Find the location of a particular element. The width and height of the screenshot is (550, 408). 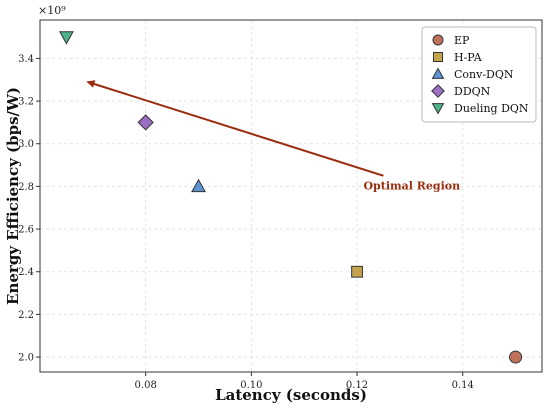

x-tick-label: 0.10 is located at coordinates (251, 385).